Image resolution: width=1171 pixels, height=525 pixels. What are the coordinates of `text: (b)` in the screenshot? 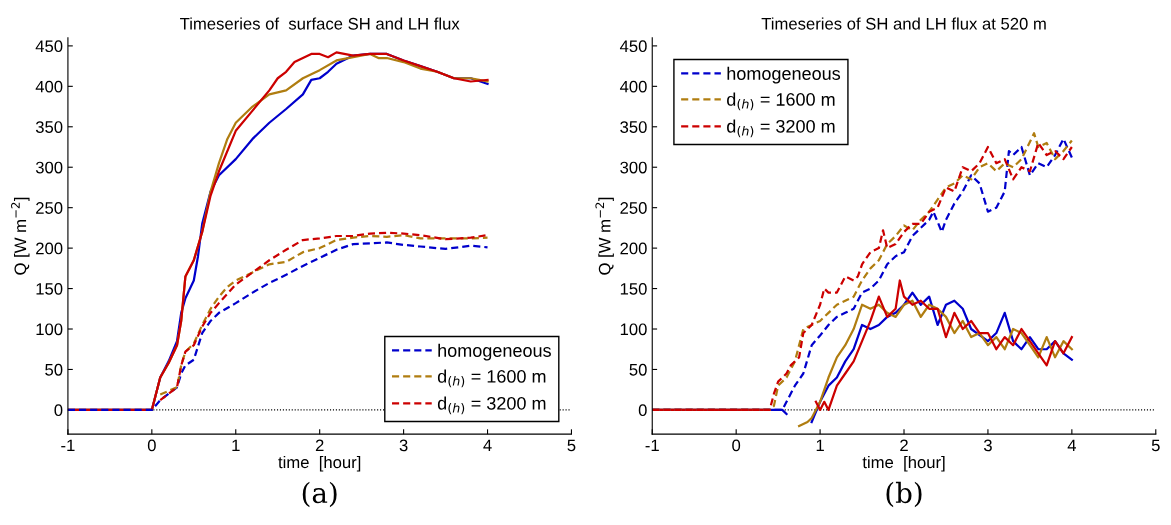 It's located at (904, 494).